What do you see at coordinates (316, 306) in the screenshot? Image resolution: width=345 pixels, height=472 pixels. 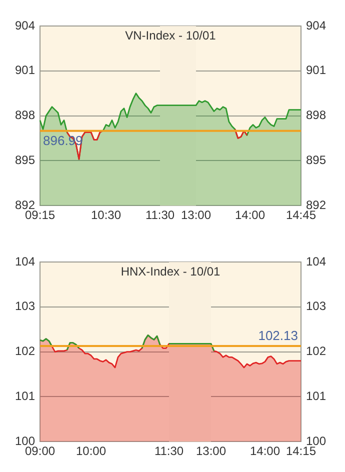 I see `y2-tick-label: 103` at bounding box center [316, 306].